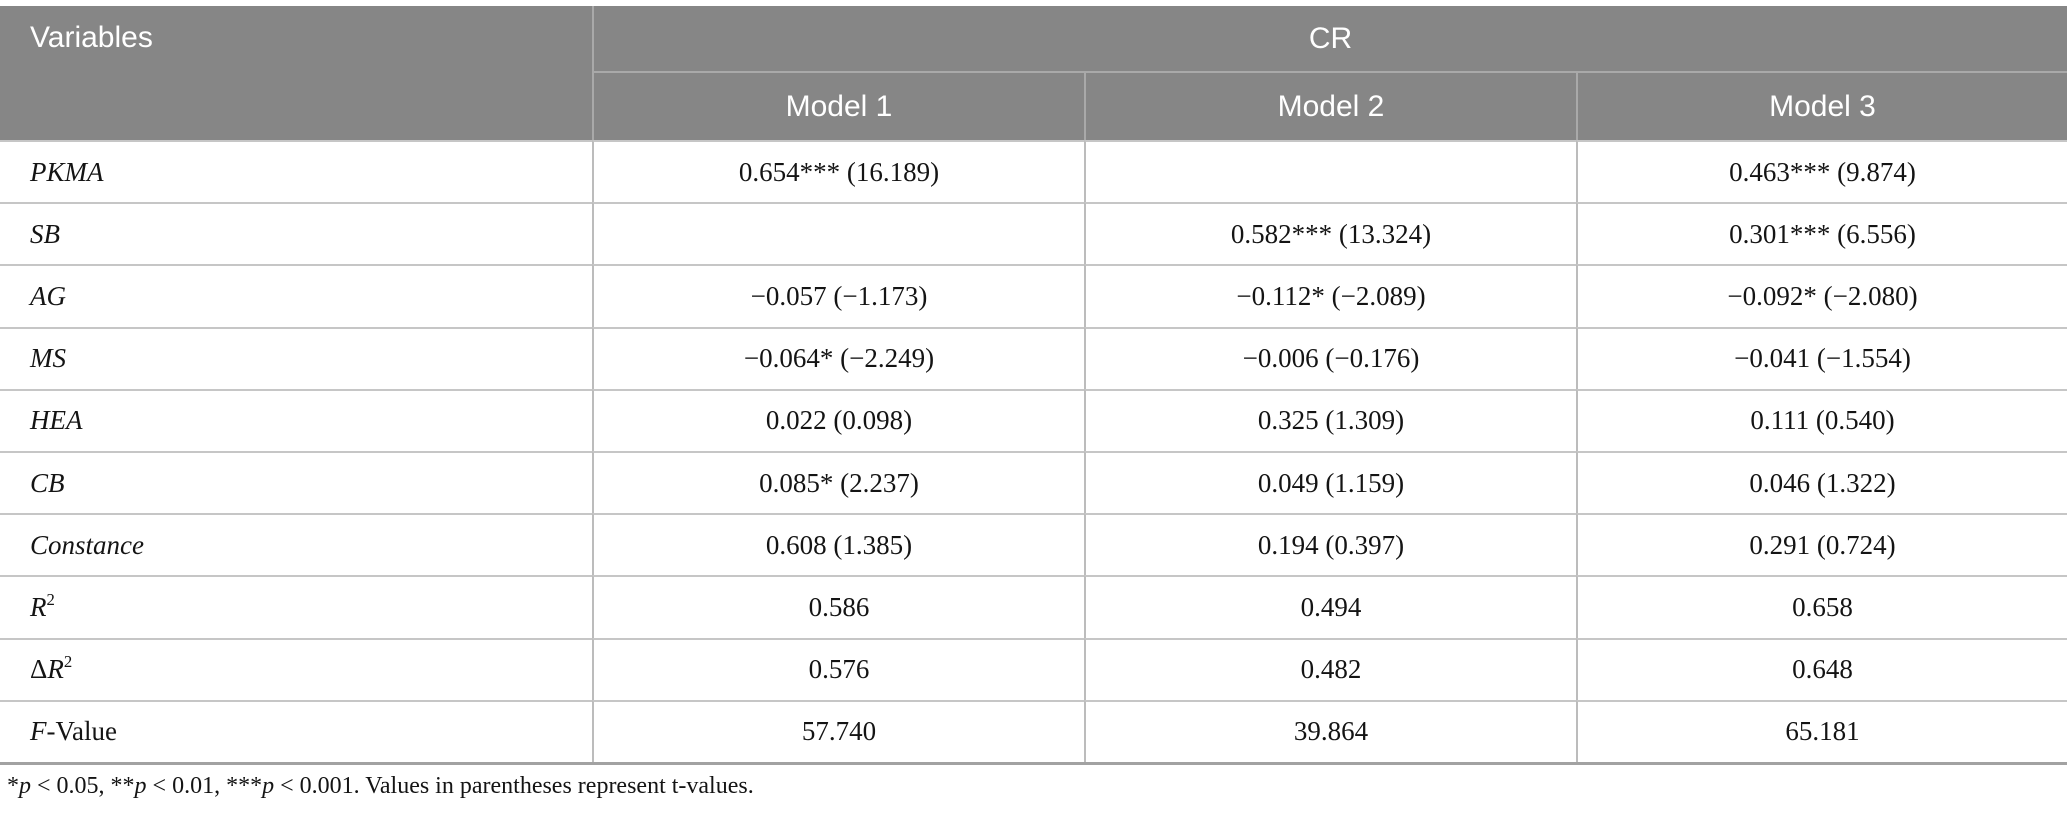  I want to click on table-cell: 39.864, so click(1330, 730).